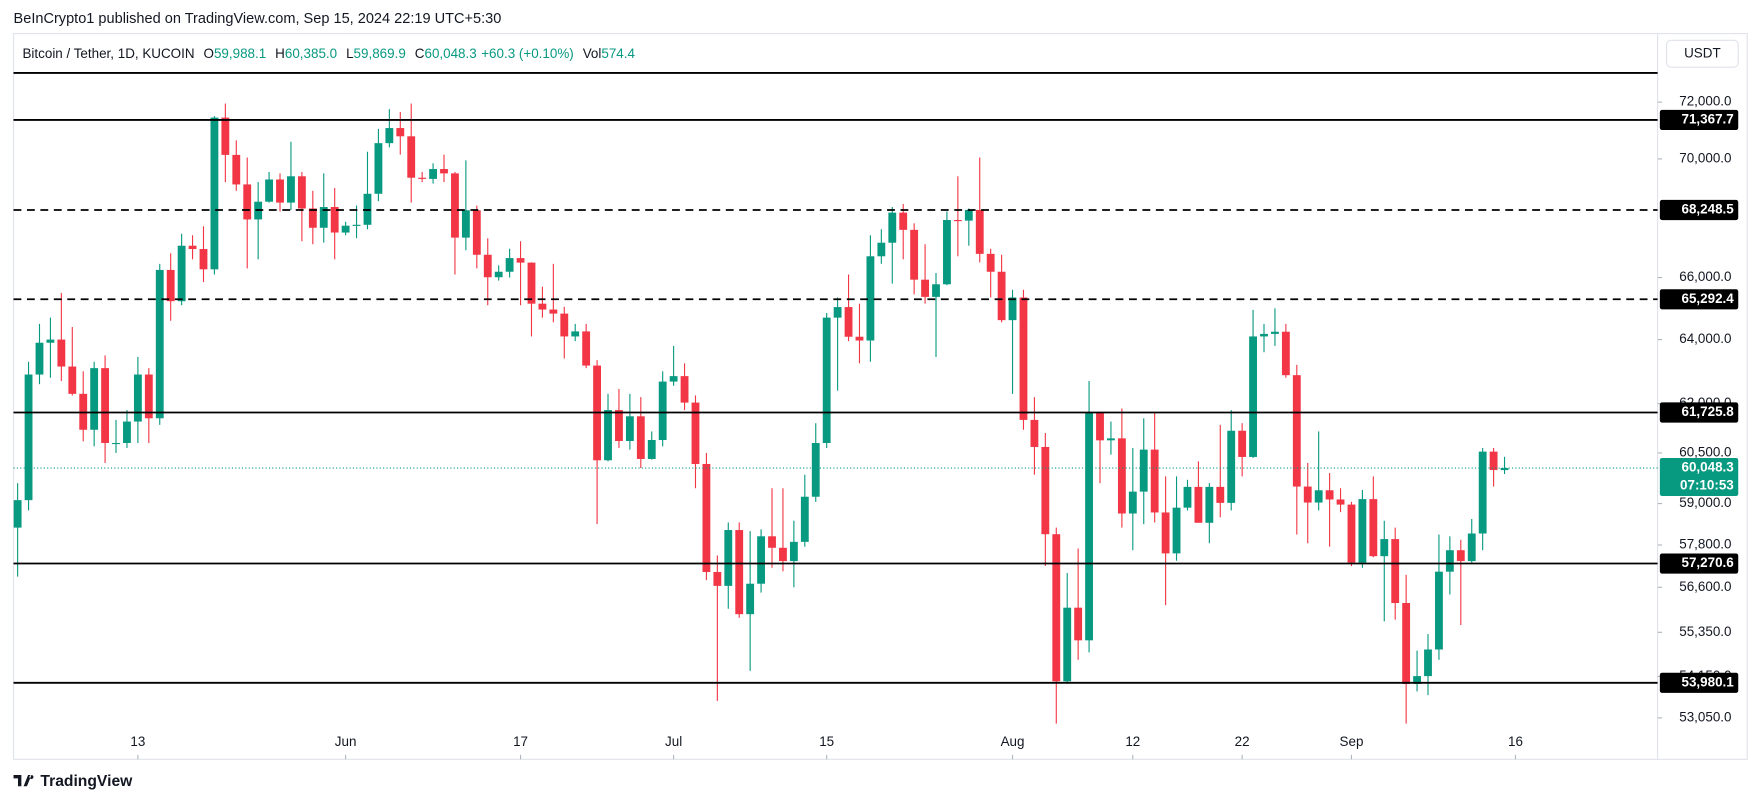 The height and width of the screenshot is (803, 1754). What do you see at coordinates (1705, 338) in the screenshot?
I see `y-tick-label: 64,000.0` at bounding box center [1705, 338].